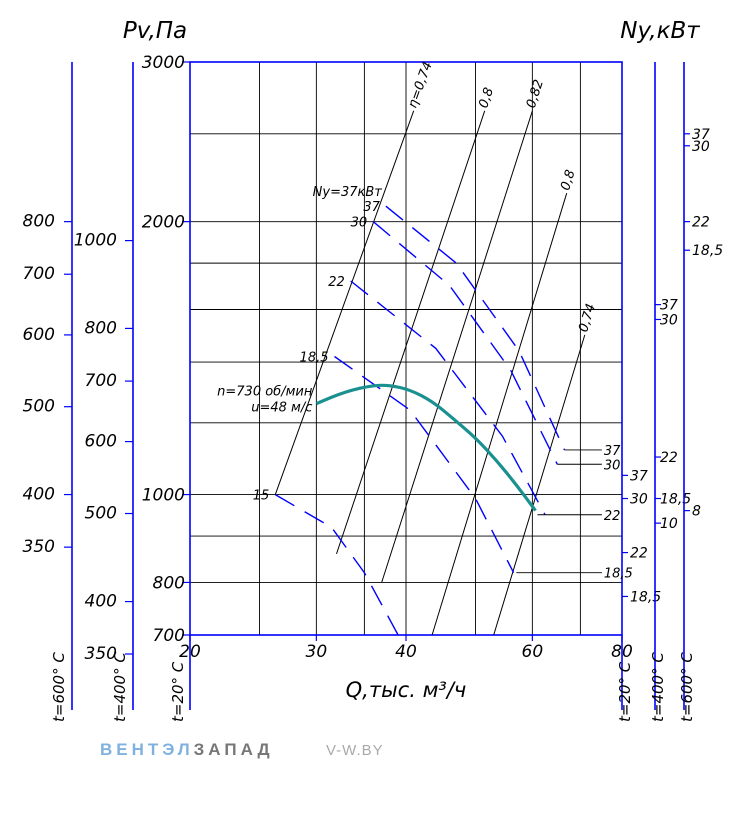 The height and width of the screenshot is (830, 750). Describe the element at coordinates (101, 654) in the screenshot. I see `axis-400-tick-label: 350` at that location.